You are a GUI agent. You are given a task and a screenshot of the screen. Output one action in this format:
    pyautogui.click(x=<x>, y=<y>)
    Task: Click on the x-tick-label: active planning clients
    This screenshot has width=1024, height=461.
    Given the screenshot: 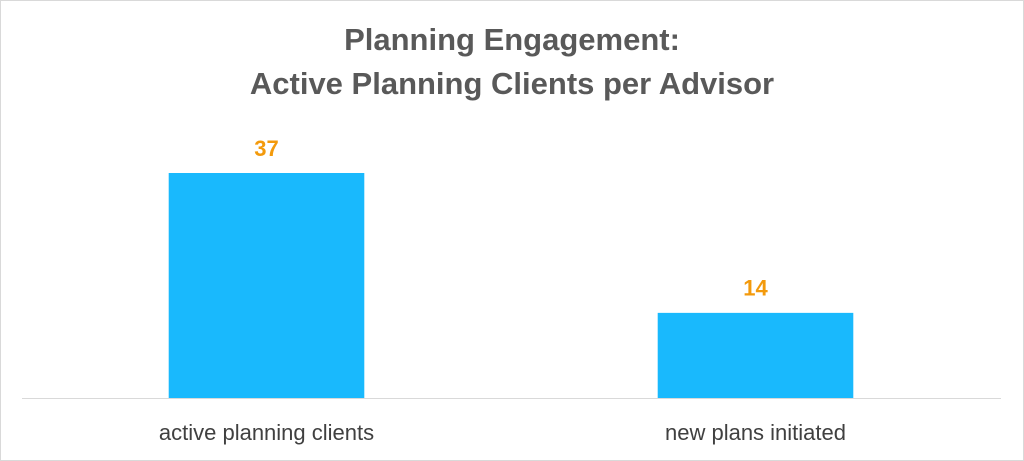 What is the action you would take?
    pyautogui.click(x=266, y=432)
    